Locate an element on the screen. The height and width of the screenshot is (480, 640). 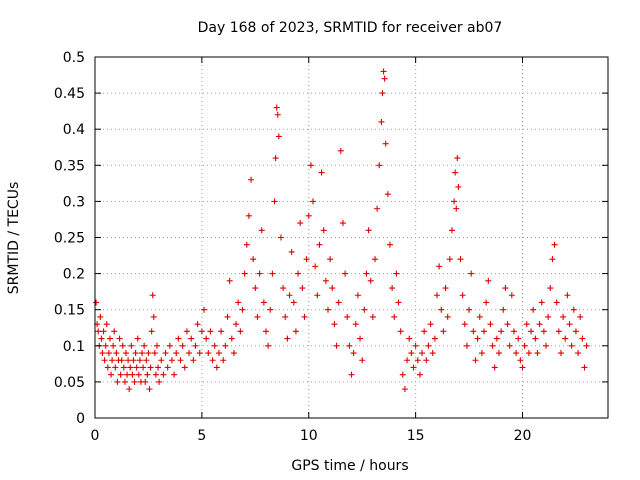
y-tick-label: 0.1 is located at coordinates (74, 347).